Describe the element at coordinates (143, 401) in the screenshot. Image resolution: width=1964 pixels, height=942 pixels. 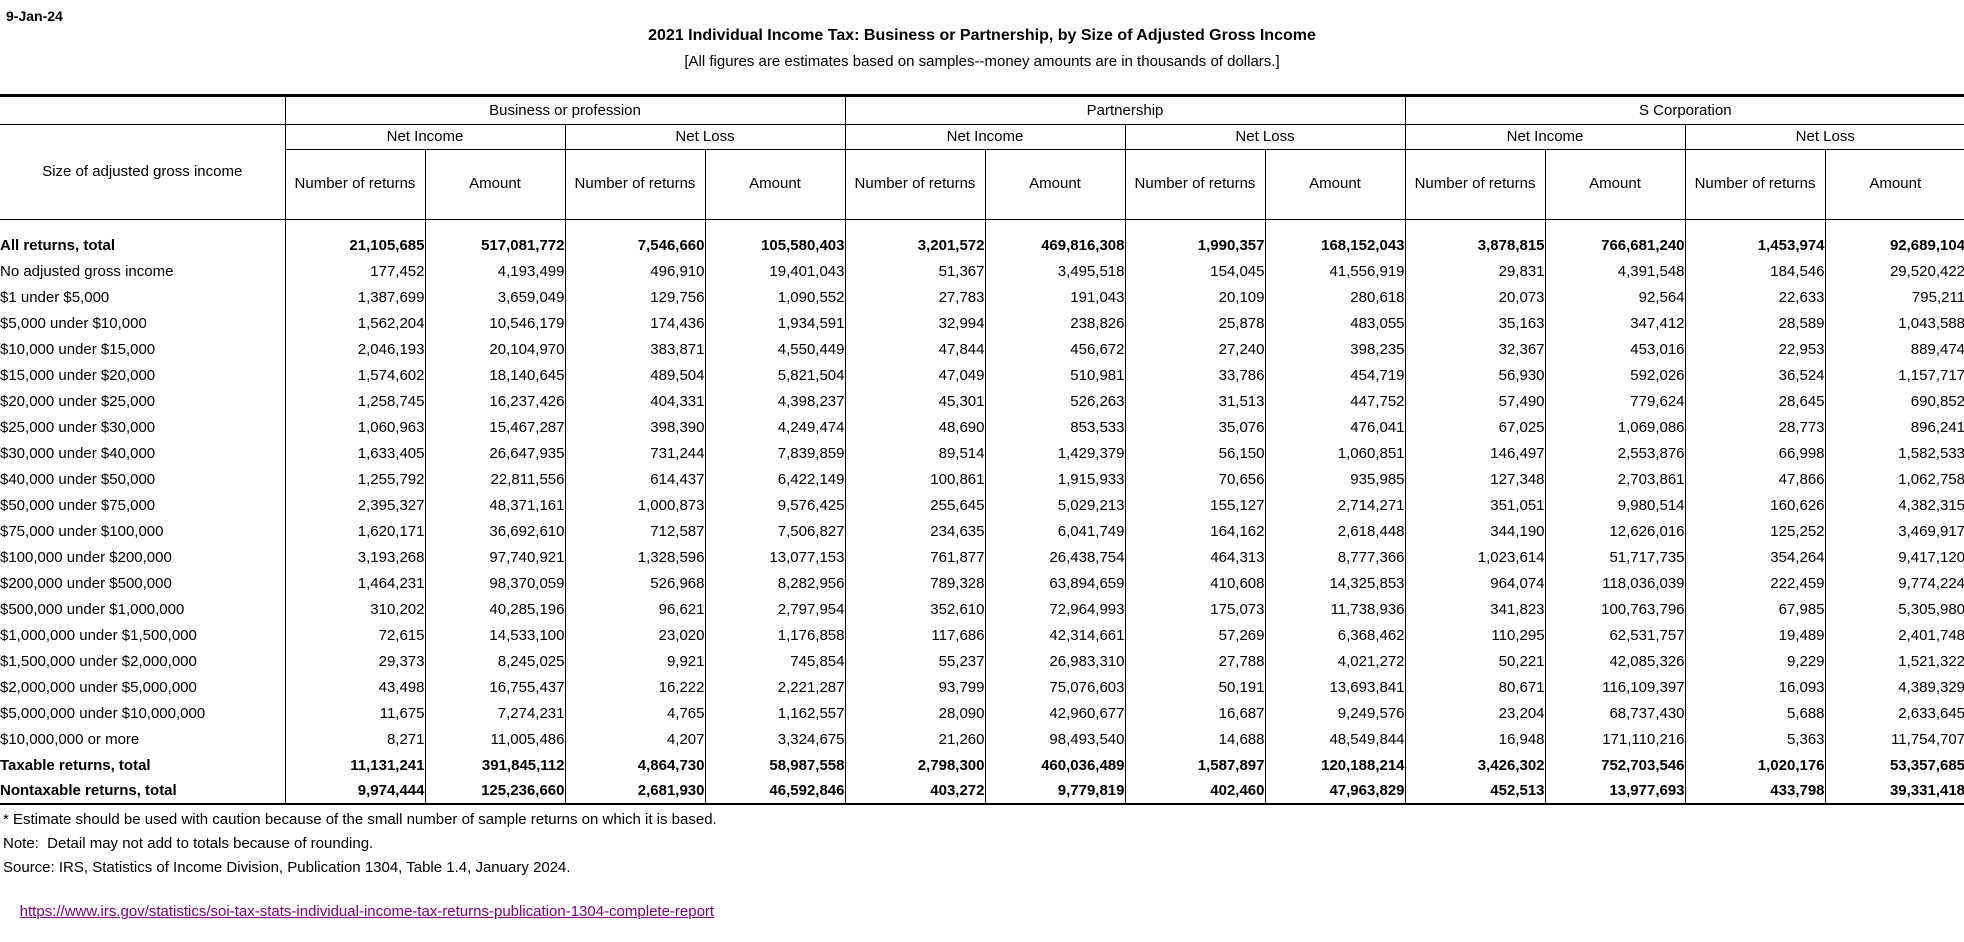
I see `row-label: $20,000 under $25,000` at that location.